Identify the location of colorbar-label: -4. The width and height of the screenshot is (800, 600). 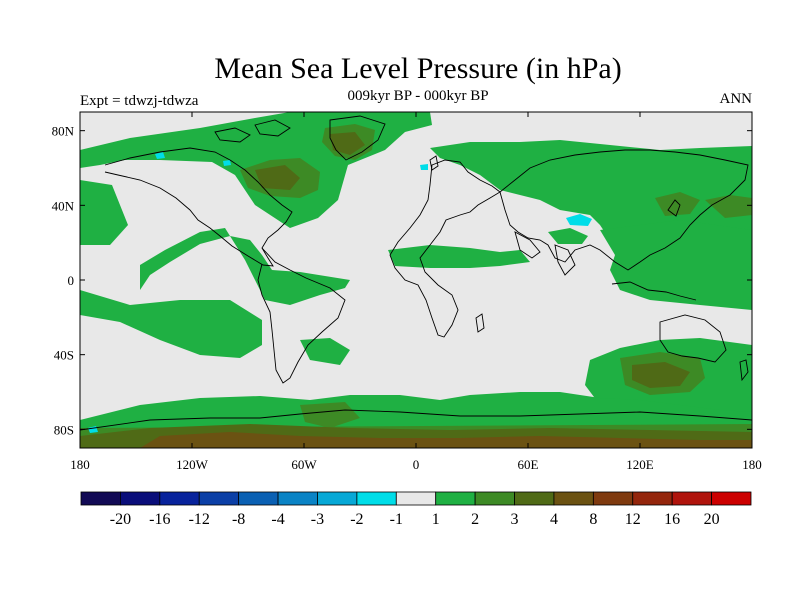
(277, 519).